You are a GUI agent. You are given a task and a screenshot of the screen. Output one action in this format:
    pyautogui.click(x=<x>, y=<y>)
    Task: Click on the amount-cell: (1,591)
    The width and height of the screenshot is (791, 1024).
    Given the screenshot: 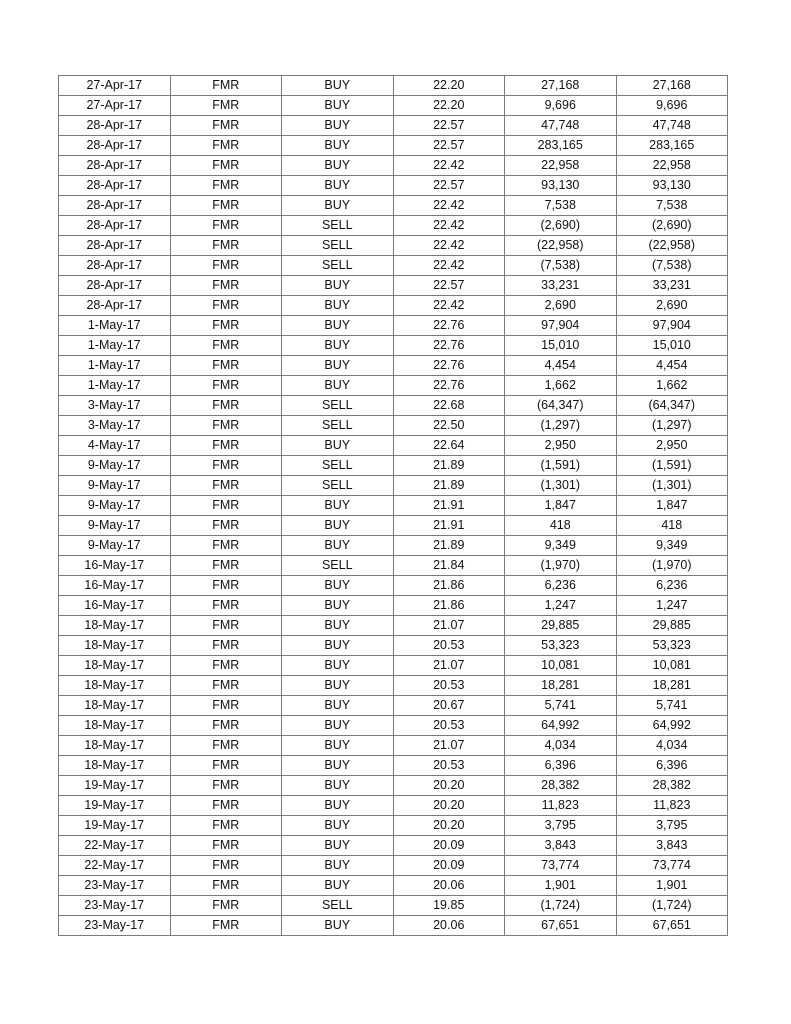 What is the action you would take?
    pyautogui.click(x=671, y=465)
    